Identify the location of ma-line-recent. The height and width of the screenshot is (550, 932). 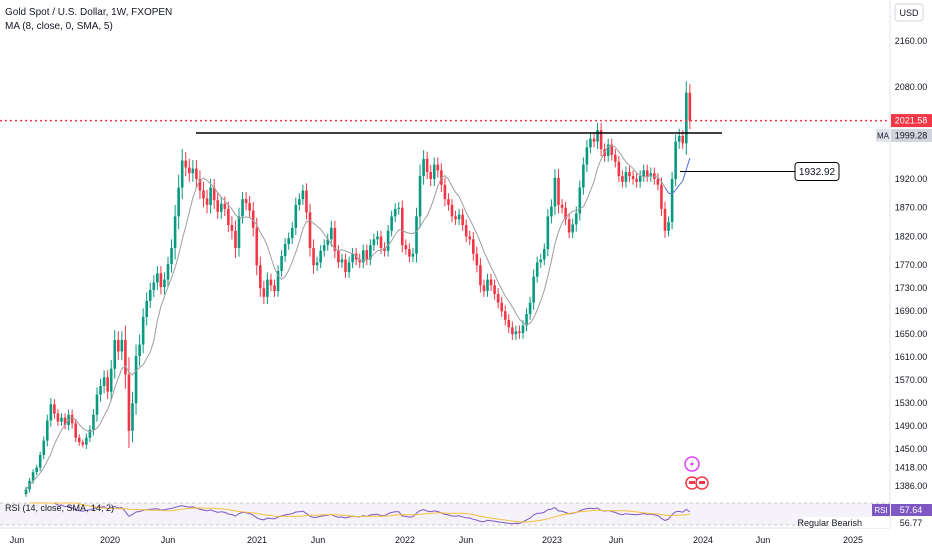
(677, 176).